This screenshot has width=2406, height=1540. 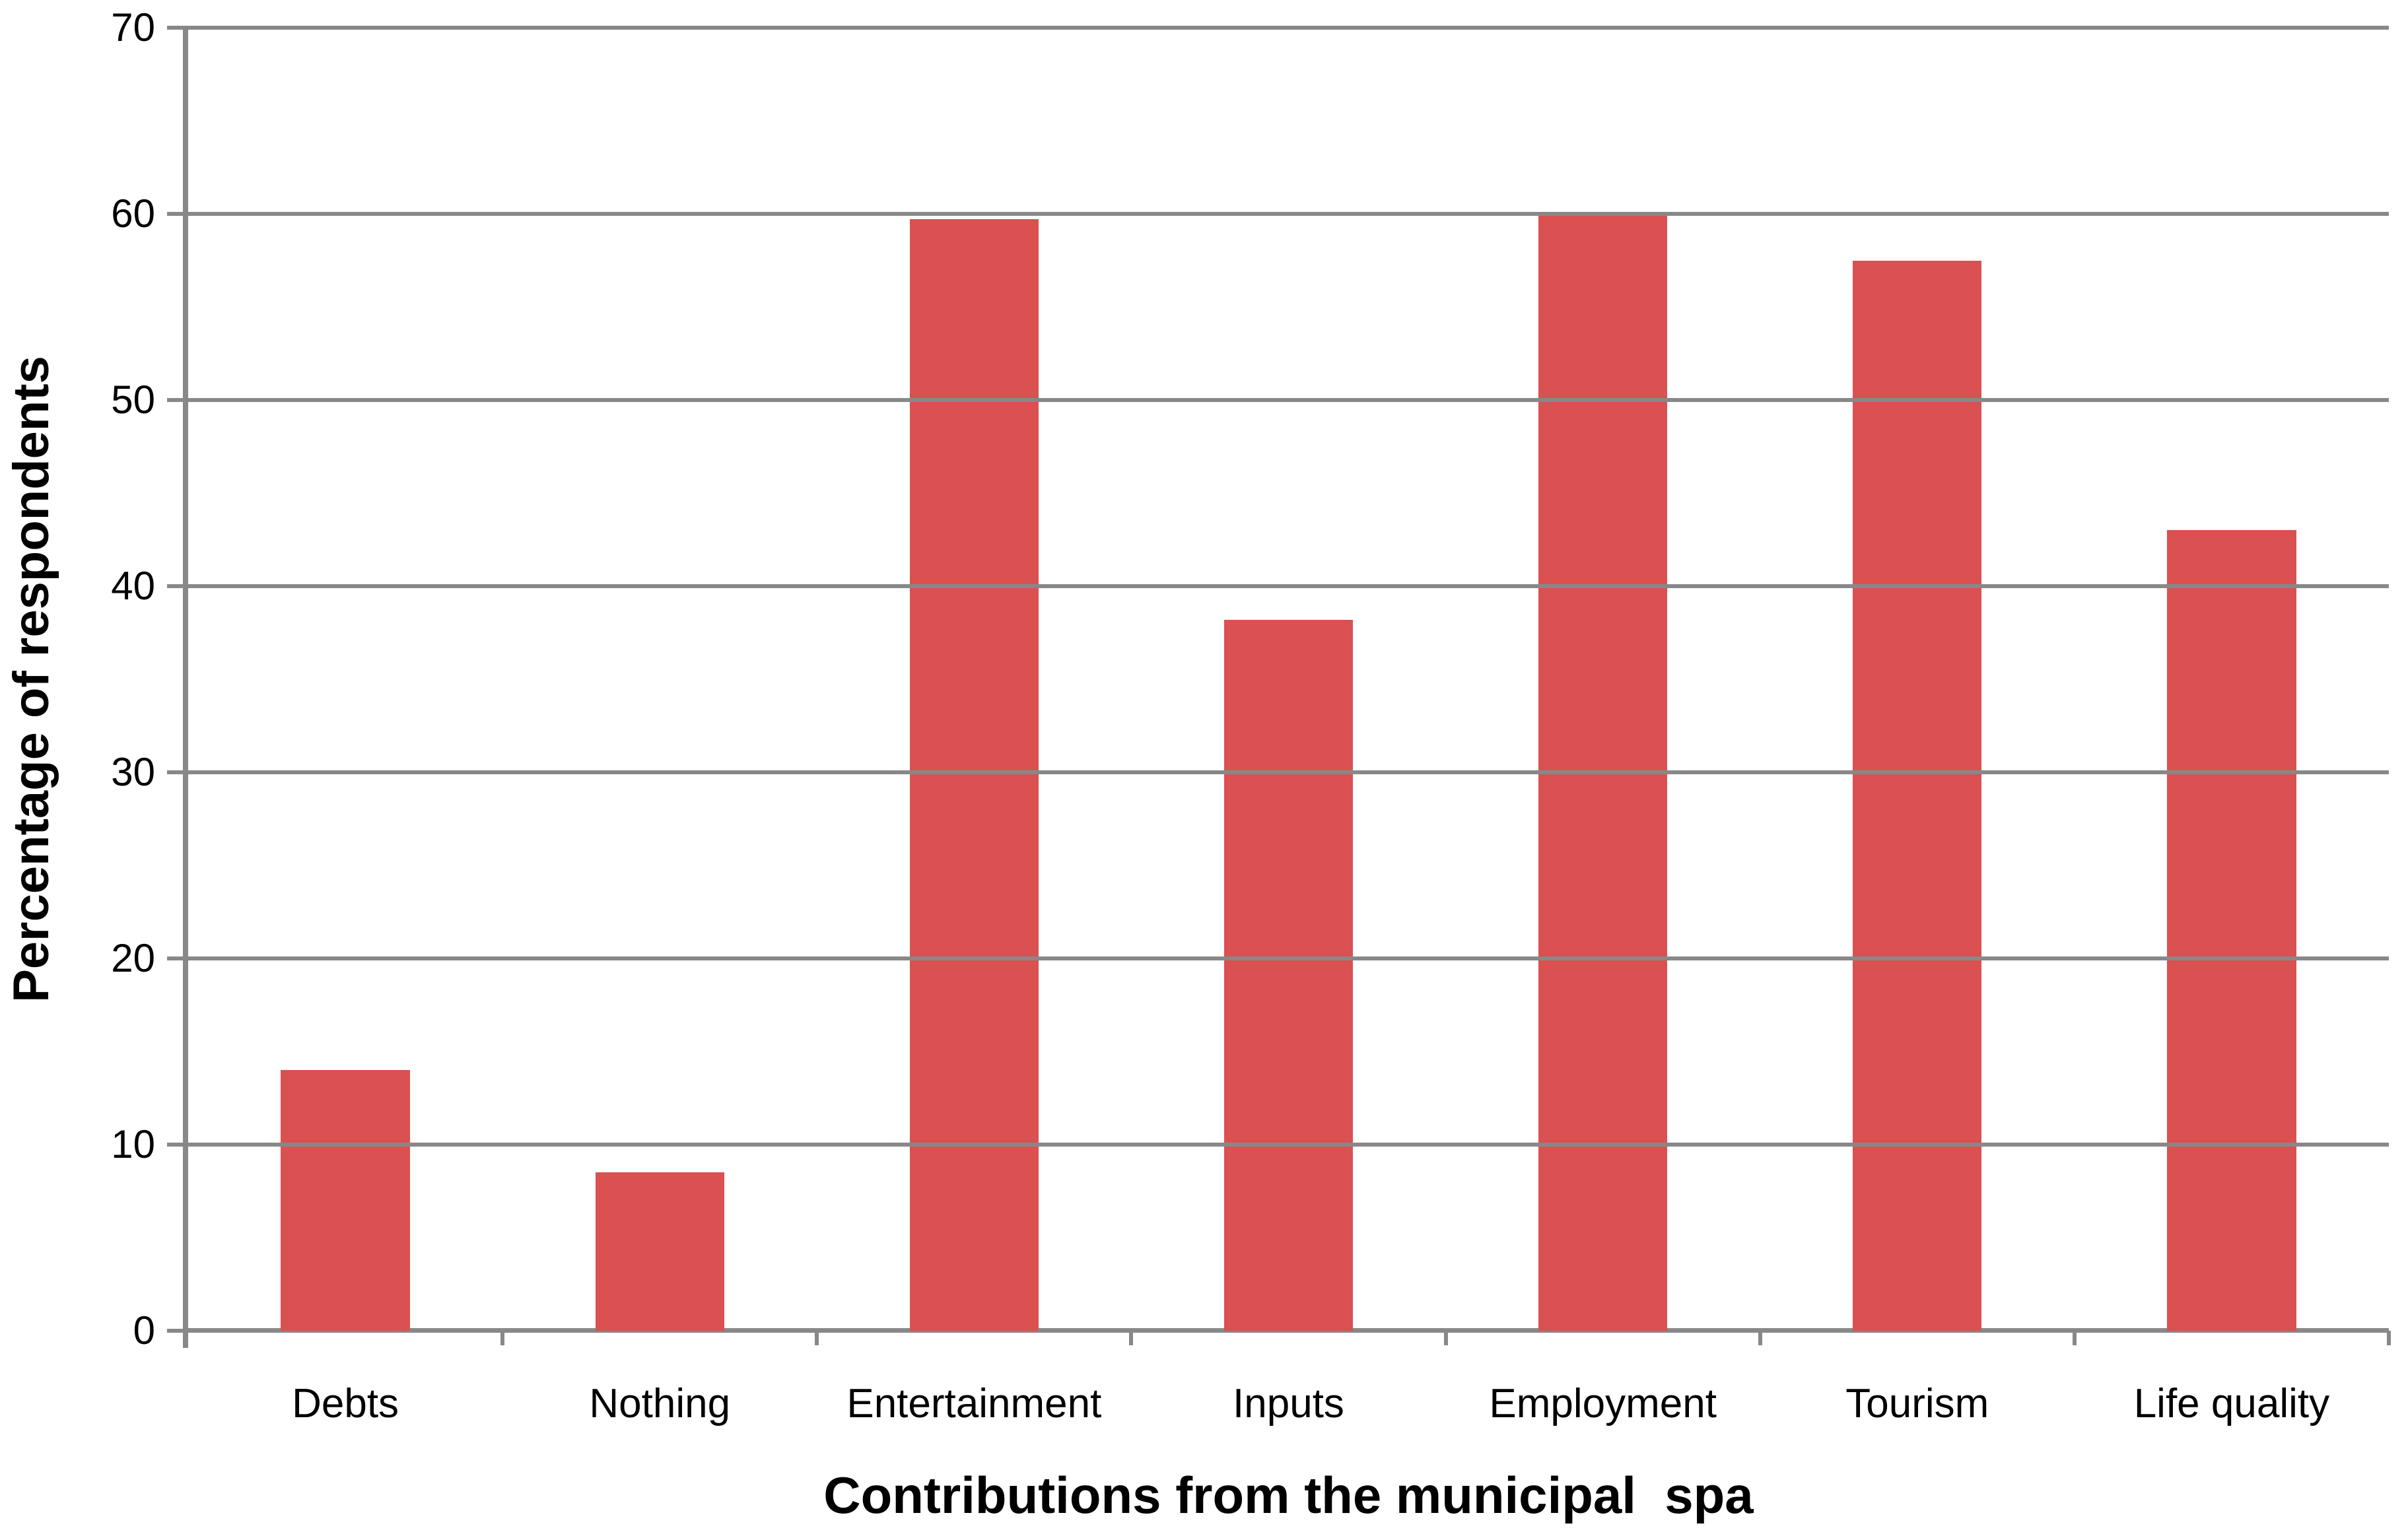 What do you see at coordinates (133, 958) in the screenshot?
I see `y-axis-tick-label-20: 20` at bounding box center [133, 958].